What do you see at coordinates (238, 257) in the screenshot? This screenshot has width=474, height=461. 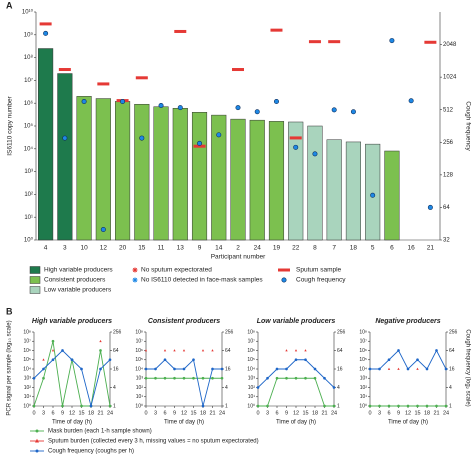 I see `x-axis-title: Participant number` at bounding box center [238, 257].